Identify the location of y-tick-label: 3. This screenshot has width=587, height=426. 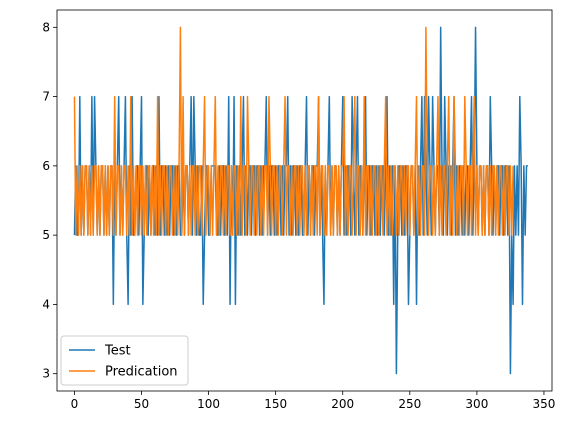
(46, 374).